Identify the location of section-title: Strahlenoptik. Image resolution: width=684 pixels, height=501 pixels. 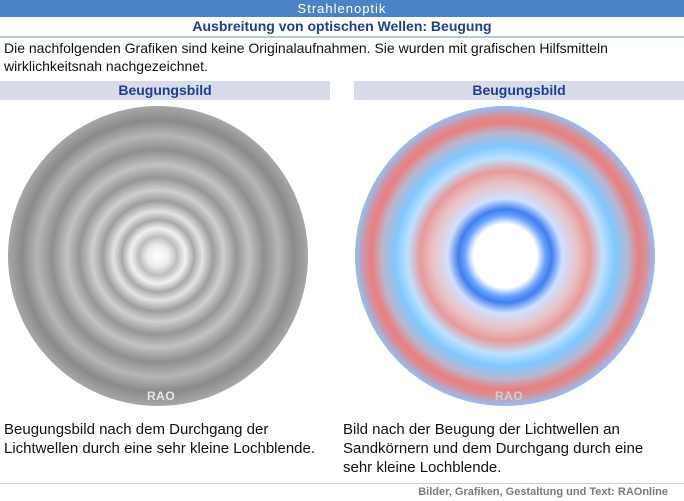
(342, 8).